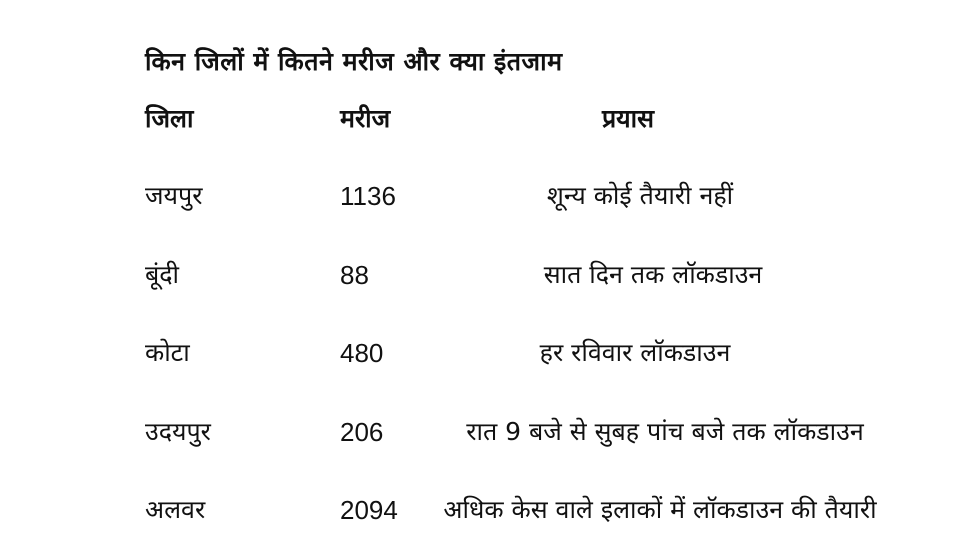 This screenshot has height=545, width=970. I want to click on row-district: जयपुर, so click(173, 196).